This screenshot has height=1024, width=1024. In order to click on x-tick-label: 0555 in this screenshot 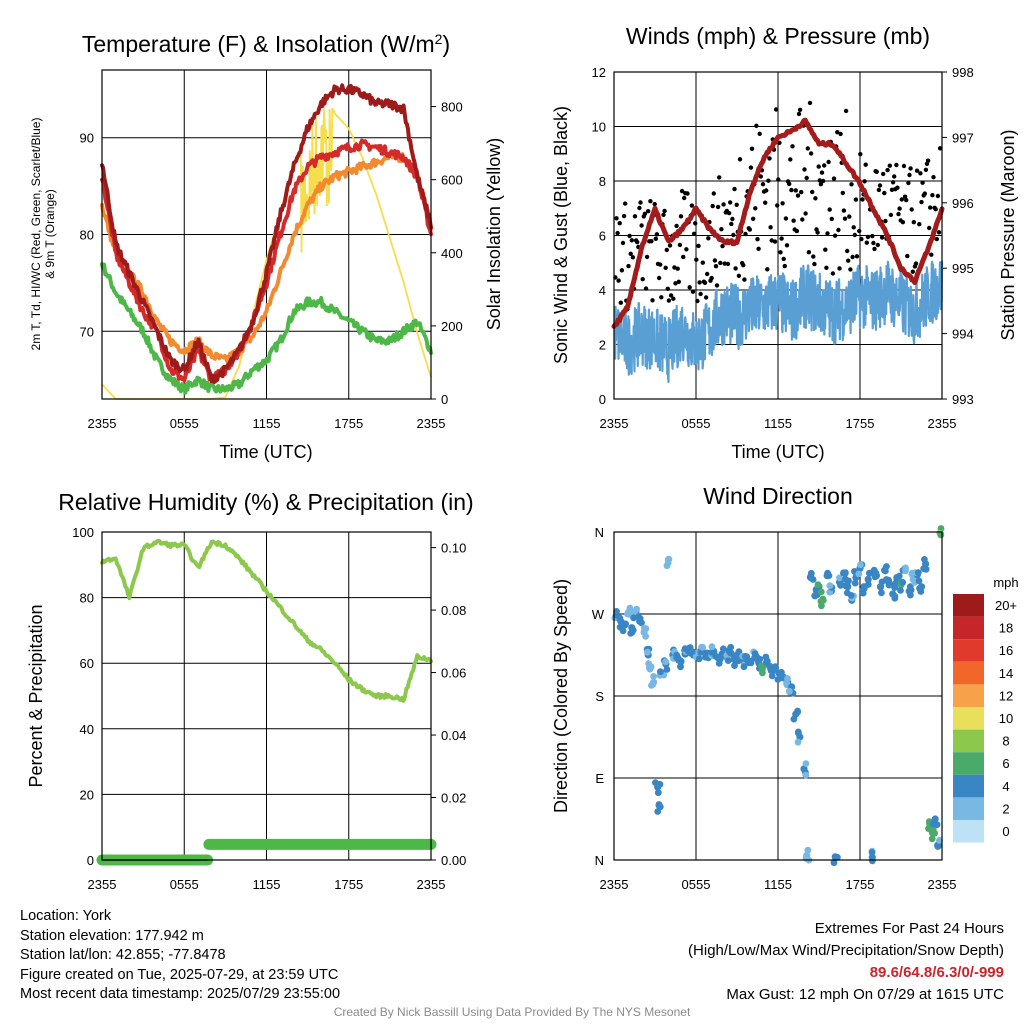, I will do `click(184, 884)`.